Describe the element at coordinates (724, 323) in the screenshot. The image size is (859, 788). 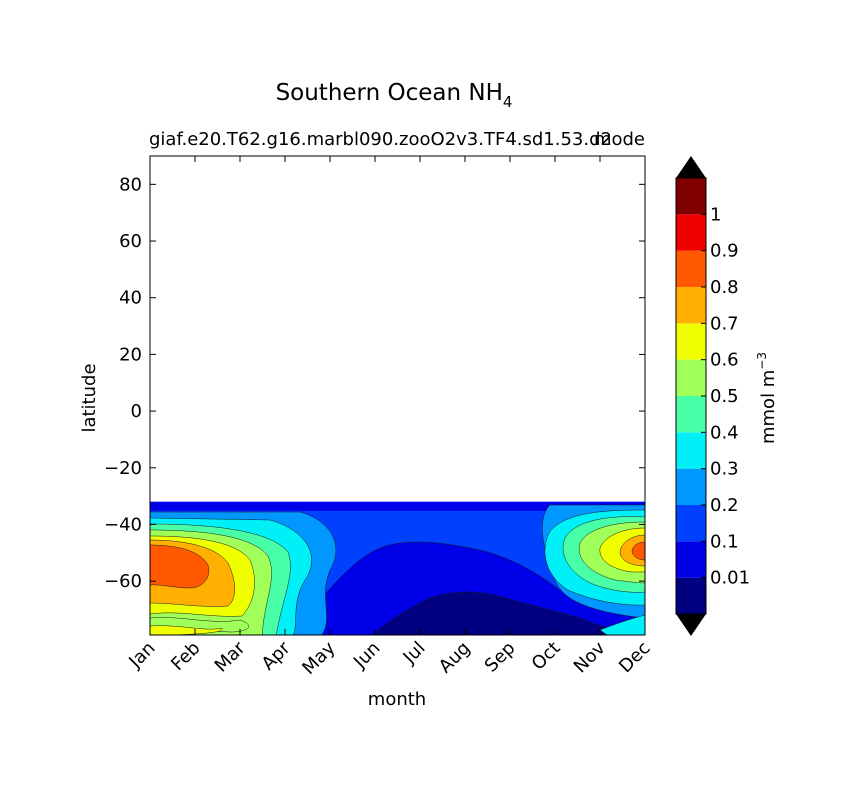
I see `colorbar-tick-label: 0.7` at that location.